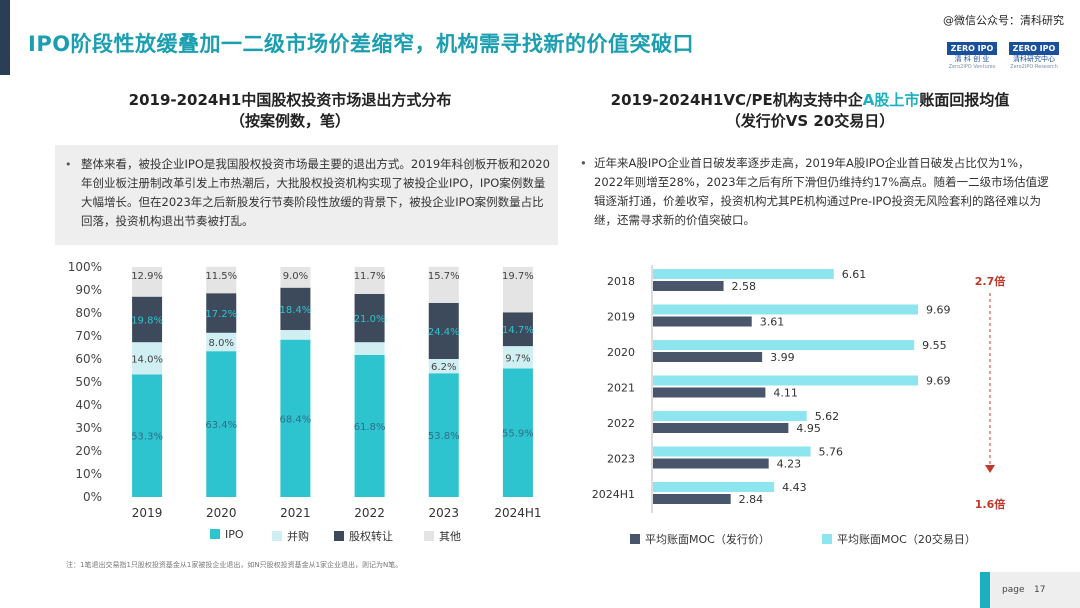  I want to click on data-label: 24.4%, so click(444, 332).